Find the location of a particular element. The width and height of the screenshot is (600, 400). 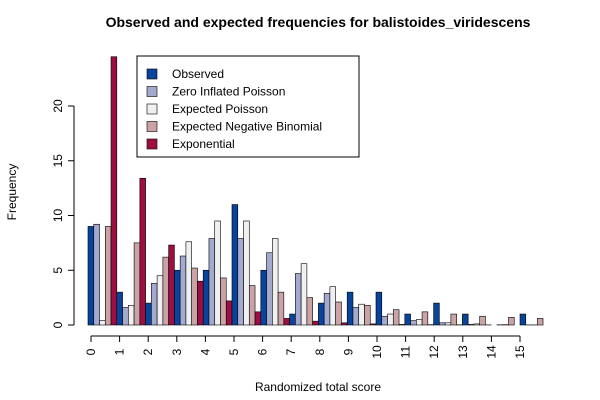

bar-6-expected-poisson is located at coordinates (275, 282).